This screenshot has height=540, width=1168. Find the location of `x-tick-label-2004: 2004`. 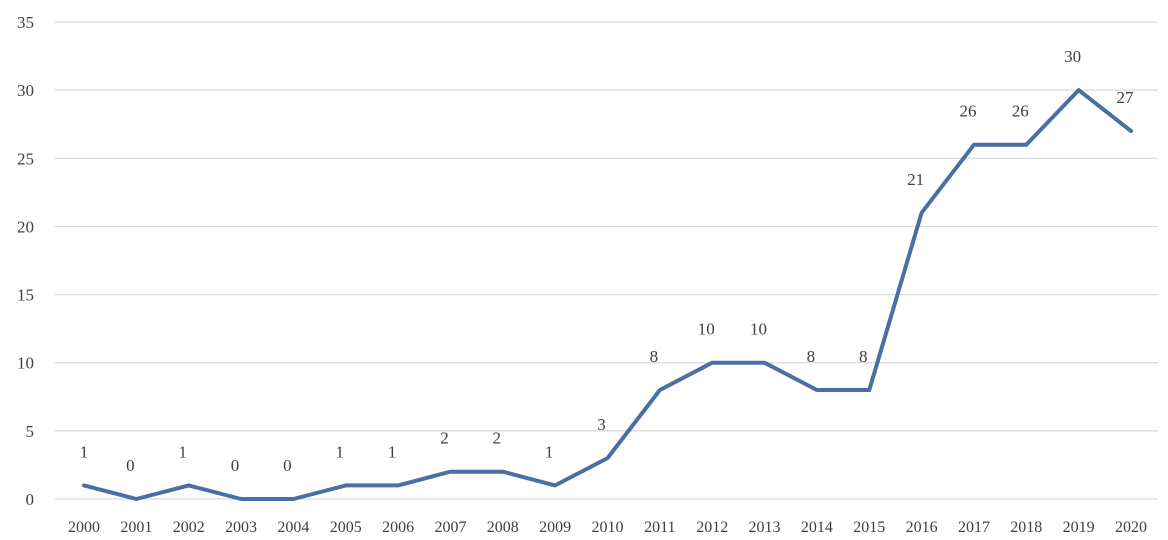

x-tick-label-2004: 2004 is located at coordinates (293, 527).